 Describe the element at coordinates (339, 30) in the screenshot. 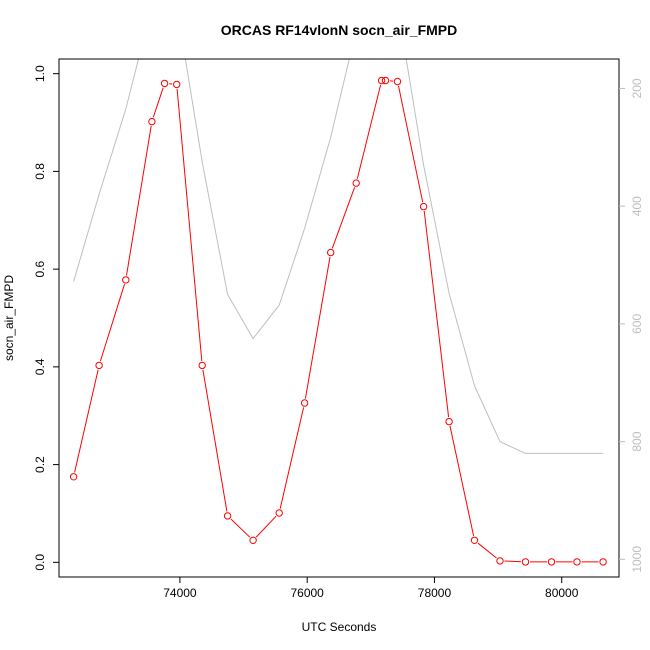

I see `chart-title: ORCAS RF14vlonN socn_air_FMPD` at that location.